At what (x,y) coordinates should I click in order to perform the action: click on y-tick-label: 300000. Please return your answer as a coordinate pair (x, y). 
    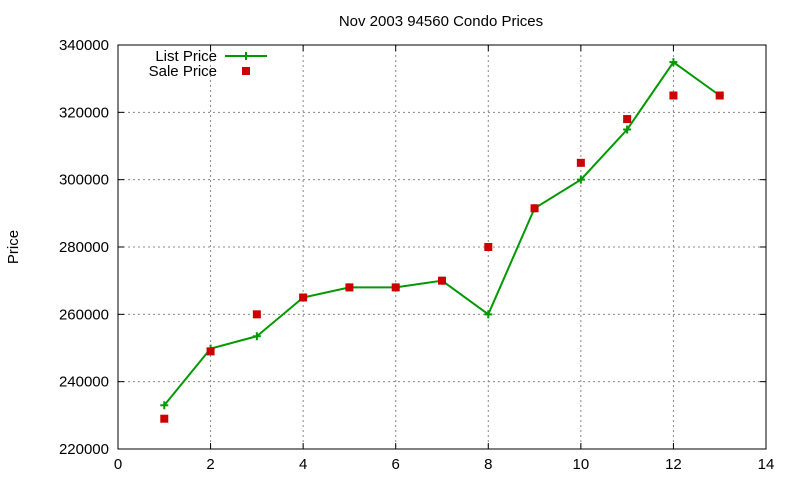
    Looking at the image, I should click on (84, 180).